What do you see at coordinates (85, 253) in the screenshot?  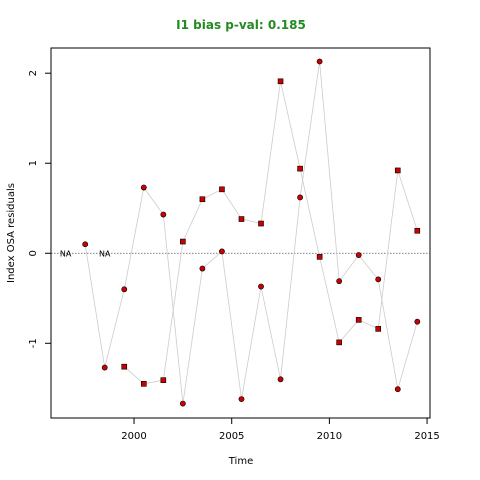 I see `na-labels-group: NA NA` at bounding box center [85, 253].